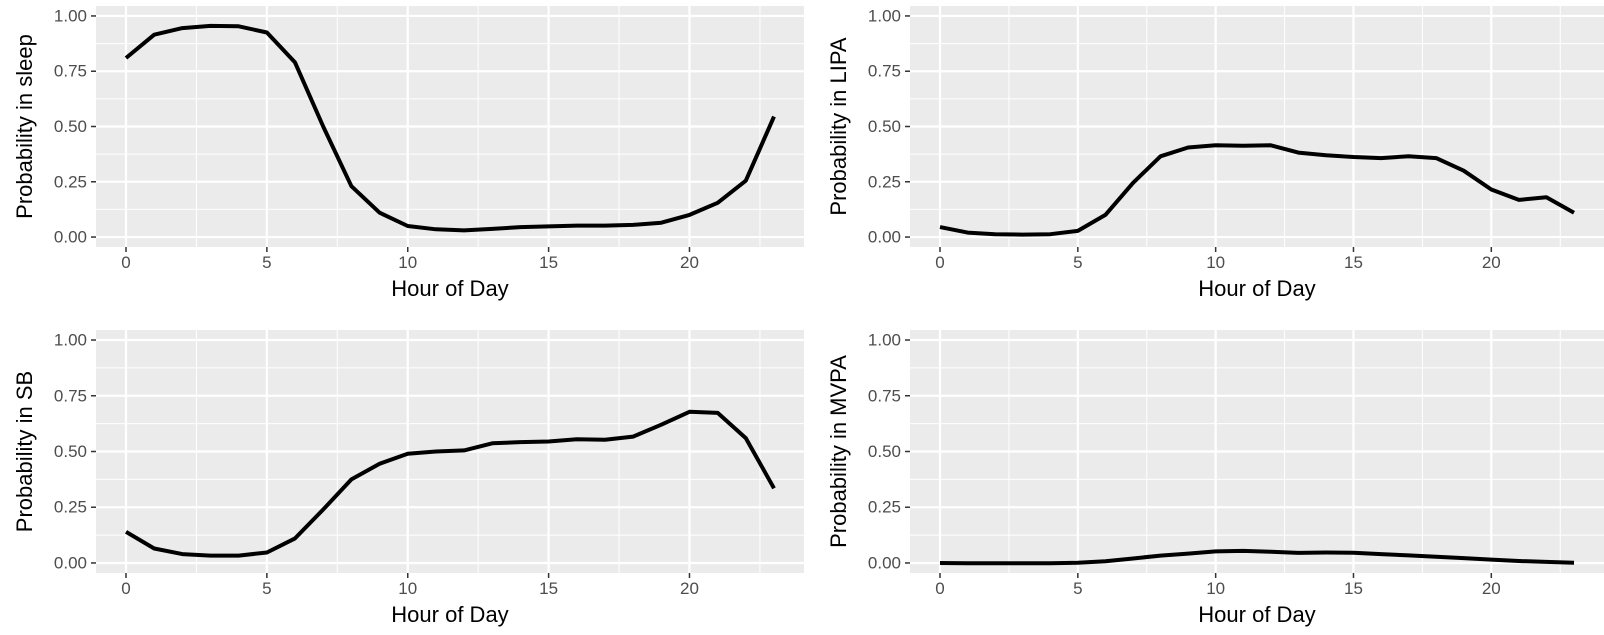  I want to click on y-axis-title: Probability in sleep, so click(24, 126).